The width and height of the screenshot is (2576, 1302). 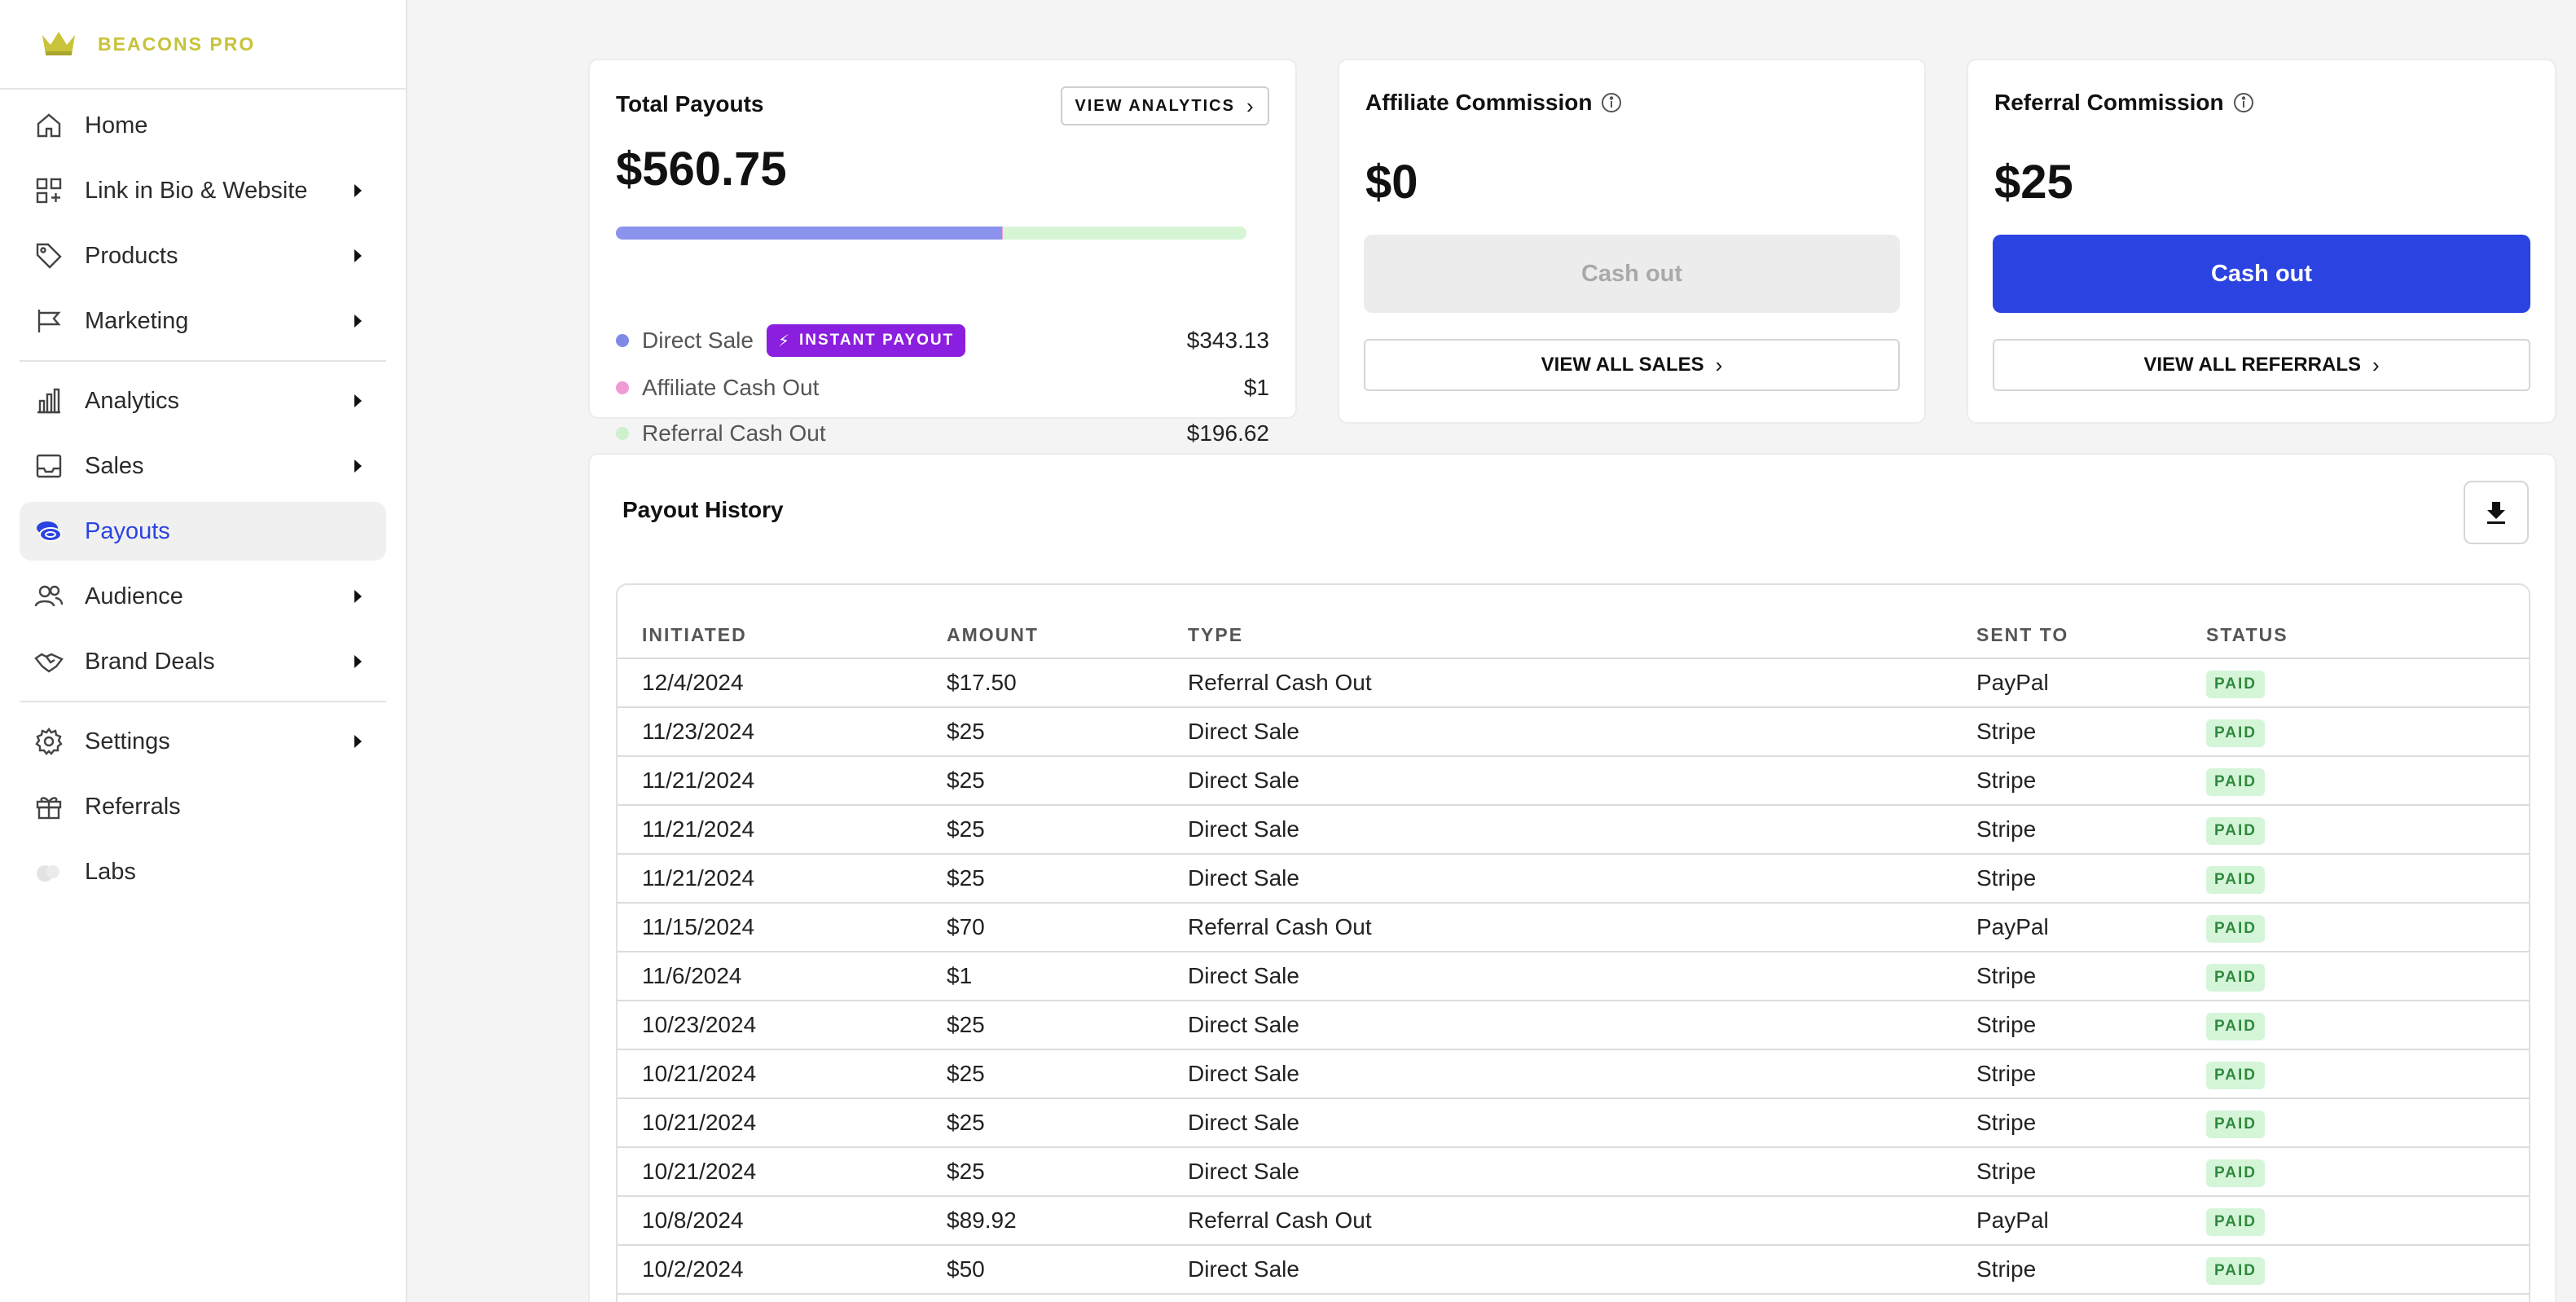 What do you see at coordinates (2091, 622) in the screenshot?
I see `column-header-sent-to: SENT TO` at bounding box center [2091, 622].